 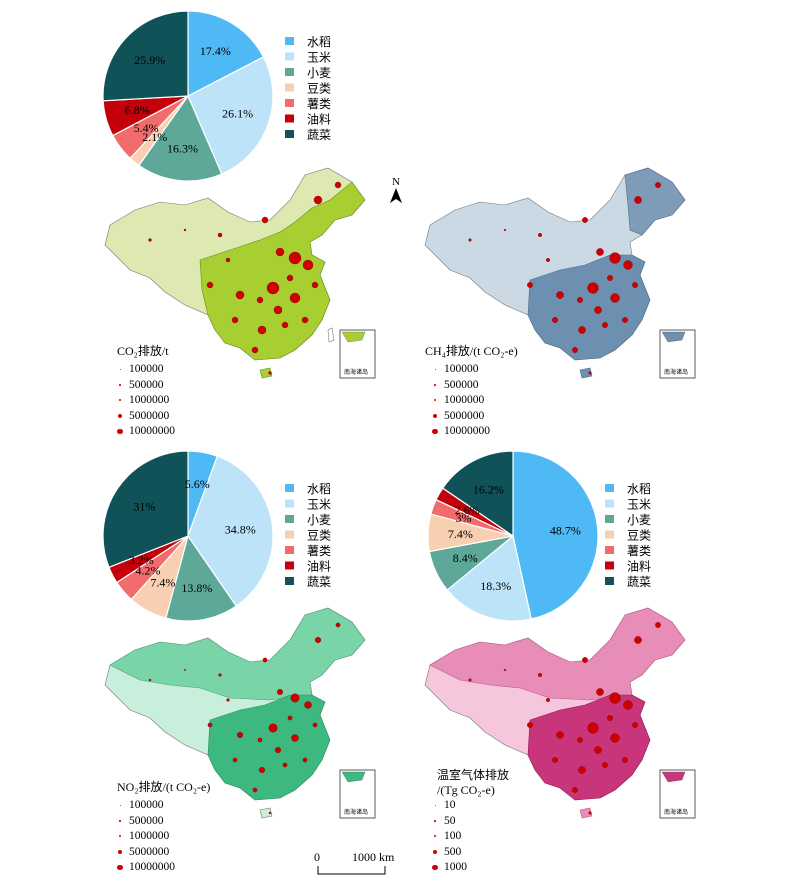 What do you see at coordinates (464, 415) in the screenshot?
I see `ch4-sizes-label-3: 5000000` at bounding box center [464, 415].